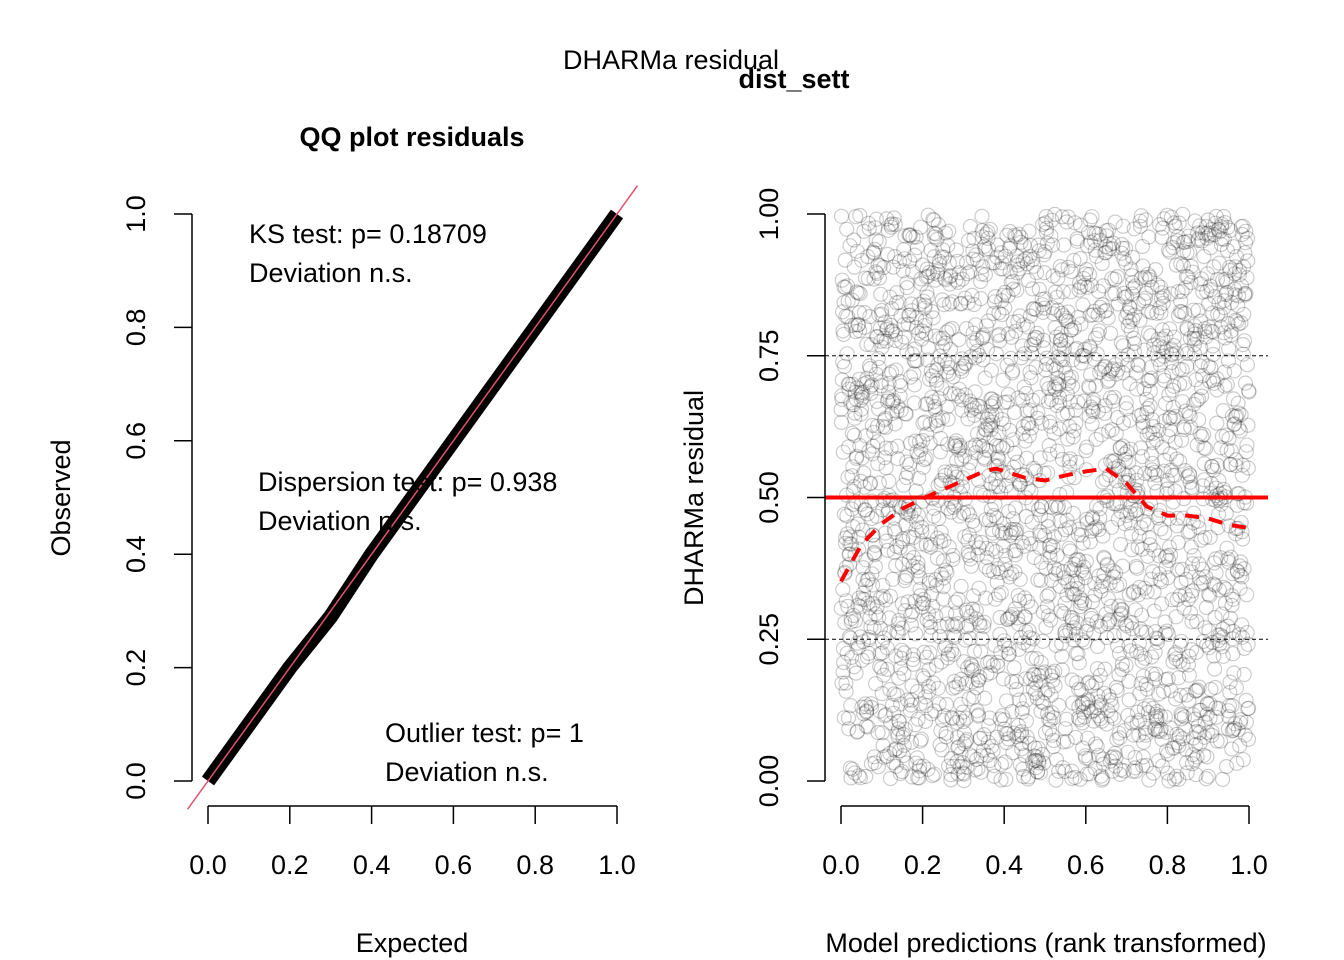 The height and width of the screenshot is (960, 1344). I want to click on residual-y-tick-label: 0.25, so click(769, 639).